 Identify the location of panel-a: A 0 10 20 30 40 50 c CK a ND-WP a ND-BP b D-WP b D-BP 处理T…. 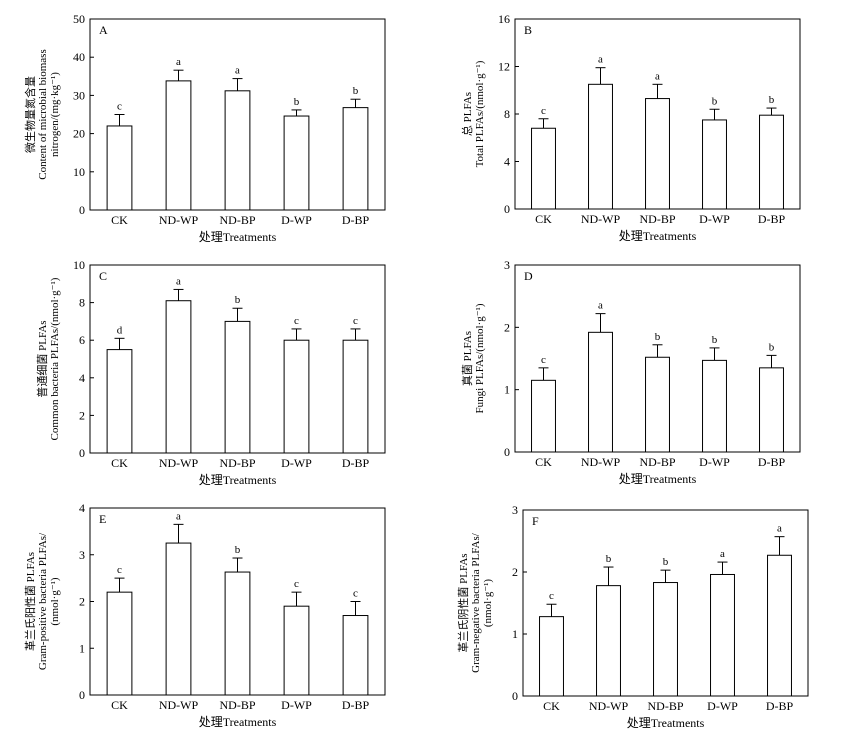
(204, 128).